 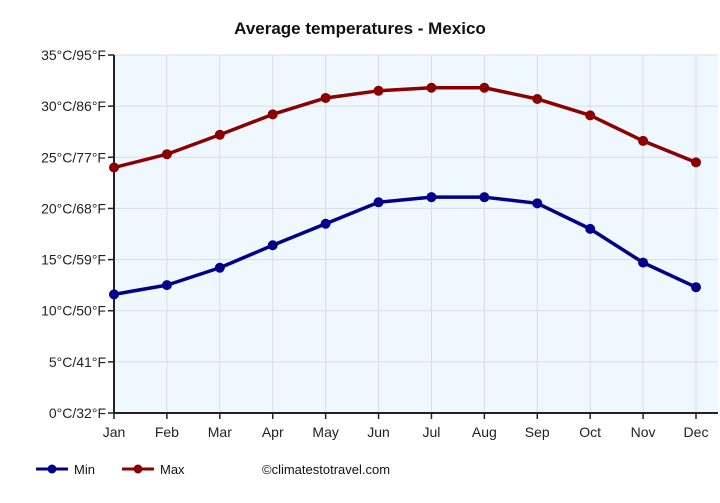 What do you see at coordinates (643, 432) in the screenshot?
I see `x-tick-label: Nov` at bounding box center [643, 432].